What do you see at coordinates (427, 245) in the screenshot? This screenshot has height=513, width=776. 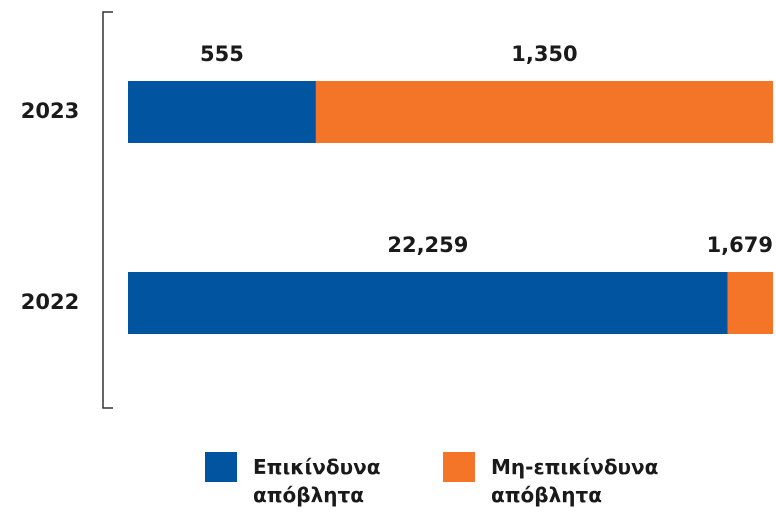 I see `data-label: 22,259` at bounding box center [427, 245].